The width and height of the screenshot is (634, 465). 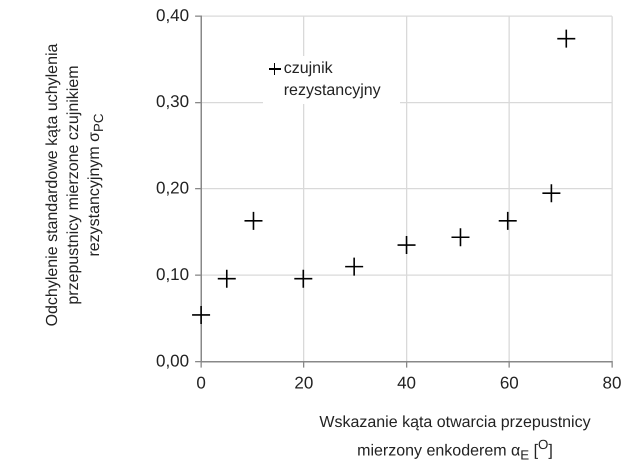 I want to click on y-tick-label: 0,00, so click(x=173, y=360).